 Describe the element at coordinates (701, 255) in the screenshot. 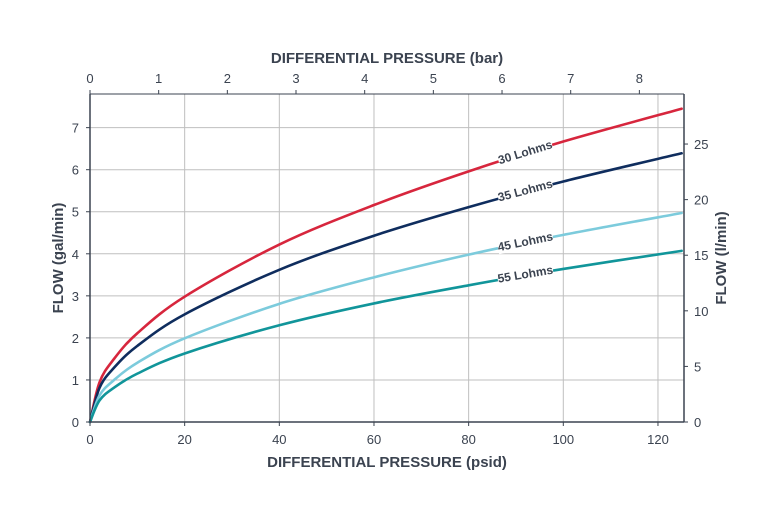

I see `y2-tick-label: 15` at that location.